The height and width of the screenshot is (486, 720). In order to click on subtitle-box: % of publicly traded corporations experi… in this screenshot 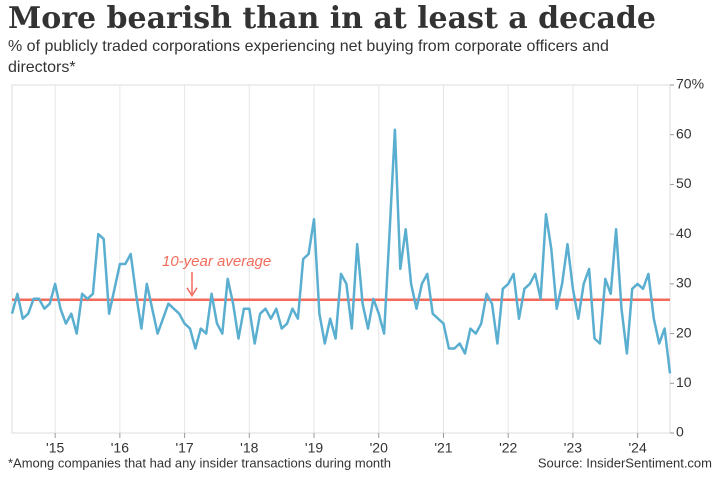, I will do `click(308, 57)`.